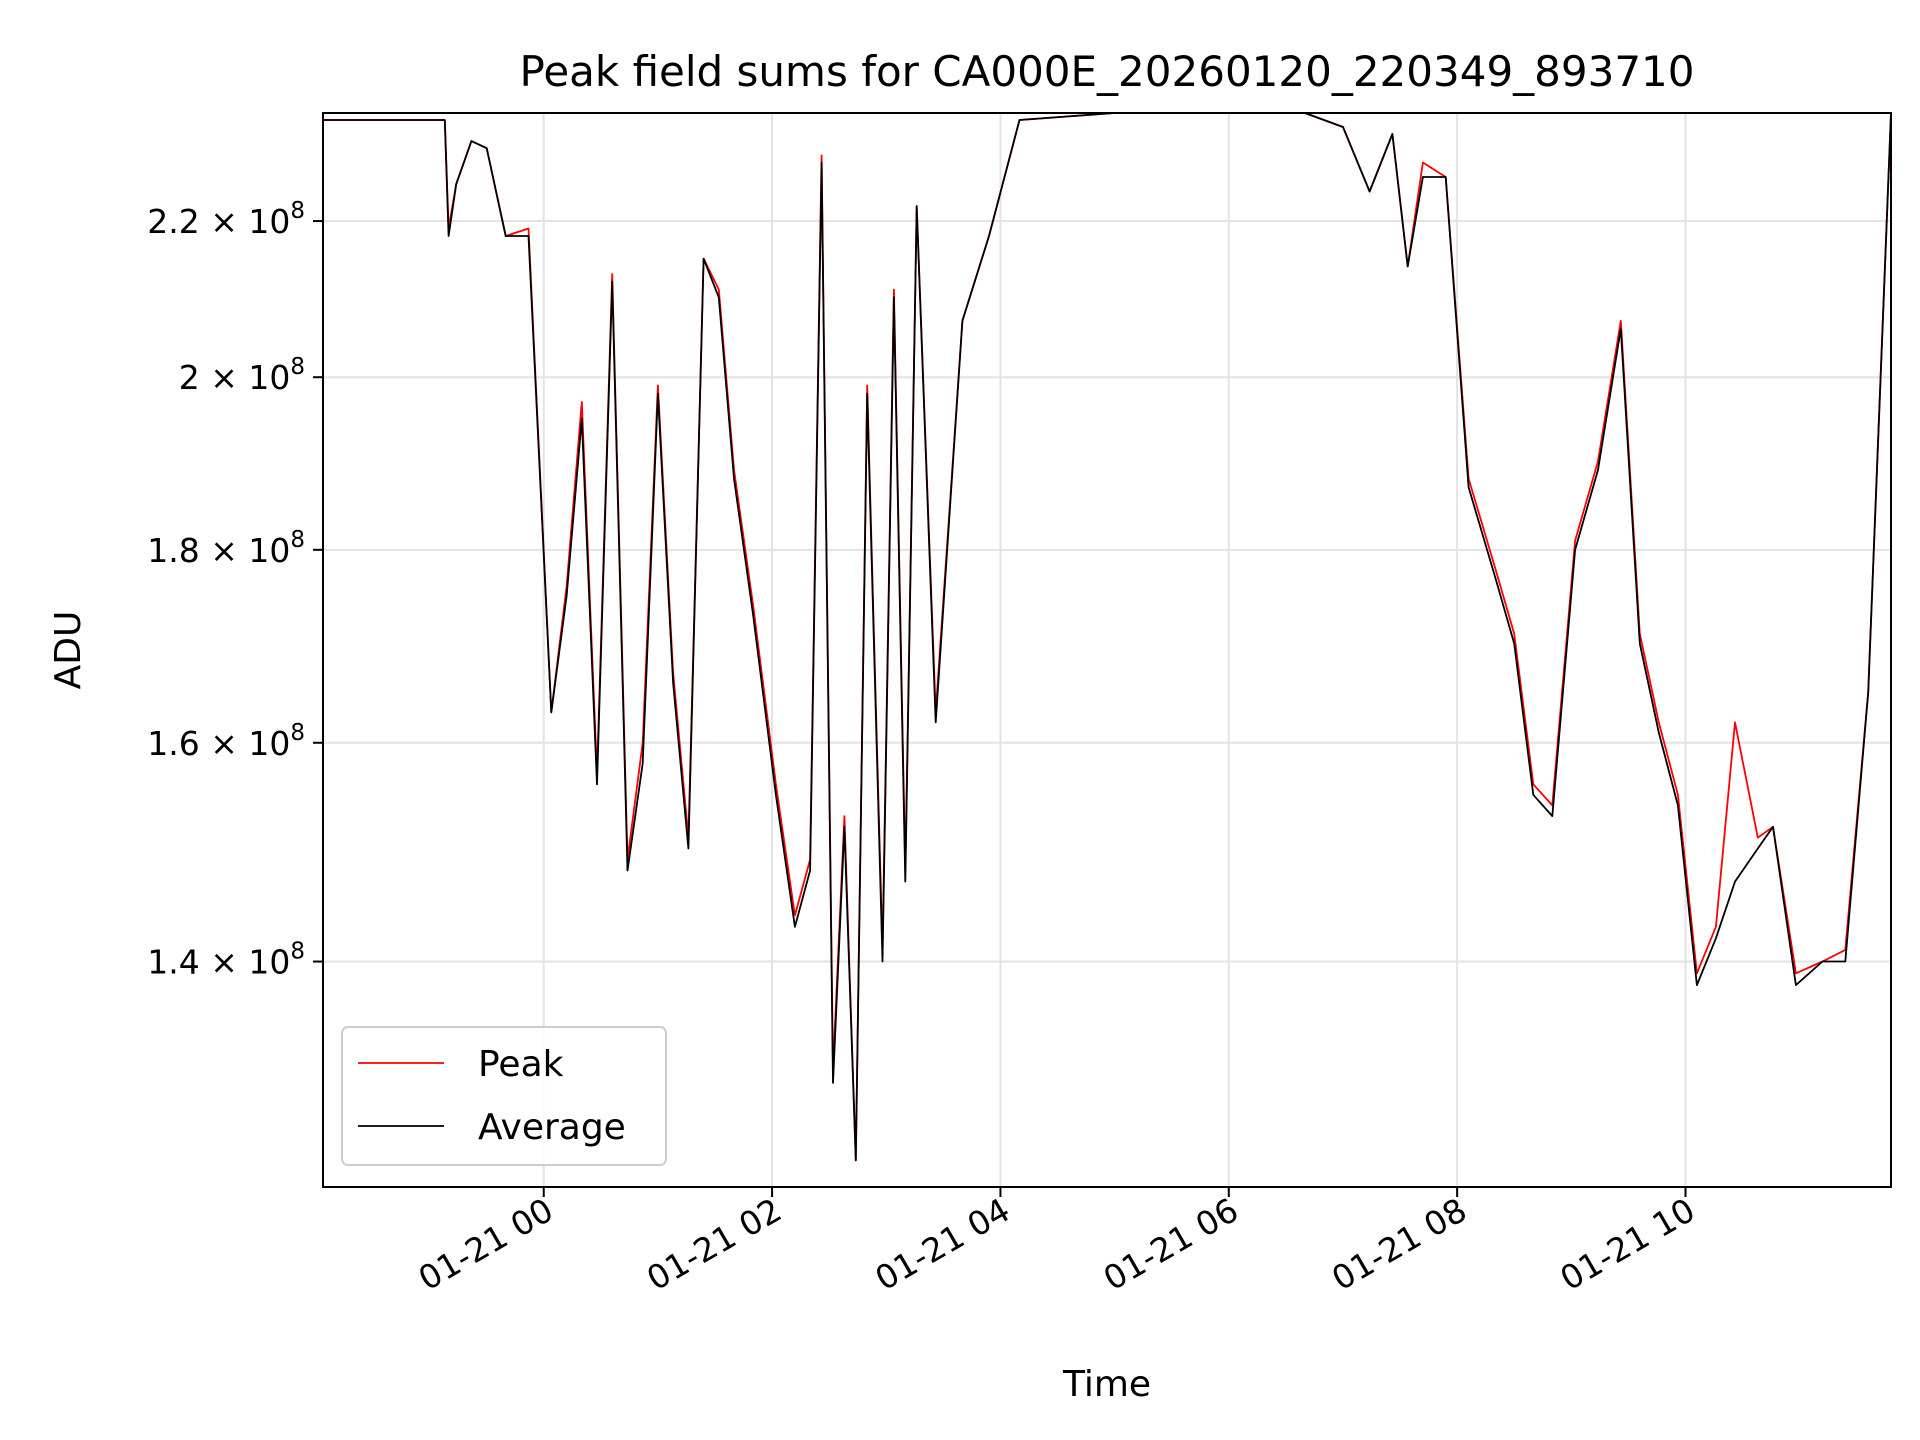 The height and width of the screenshot is (1440, 1920). What do you see at coordinates (521, 1064) in the screenshot?
I see `legend-label-peak: Peak` at bounding box center [521, 1064].